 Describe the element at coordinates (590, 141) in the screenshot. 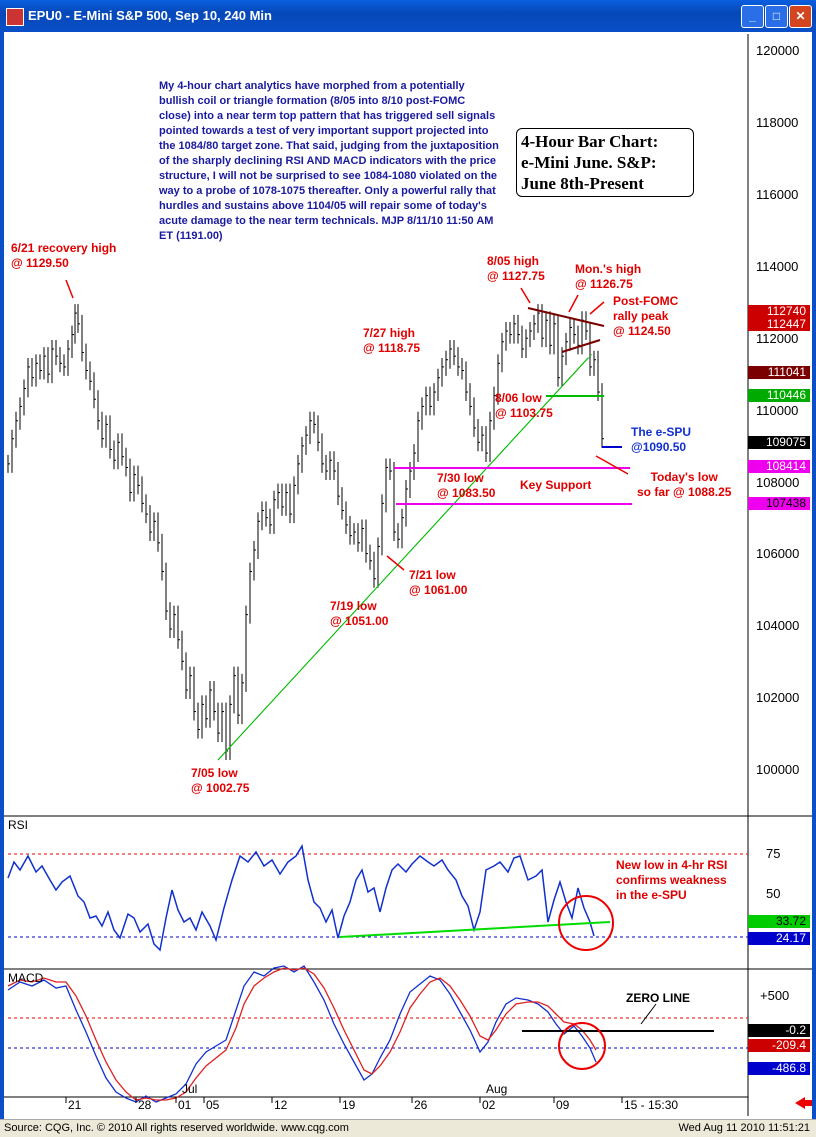

I see `chart-title-line: 4-Hour Bar Chart:` at that location.